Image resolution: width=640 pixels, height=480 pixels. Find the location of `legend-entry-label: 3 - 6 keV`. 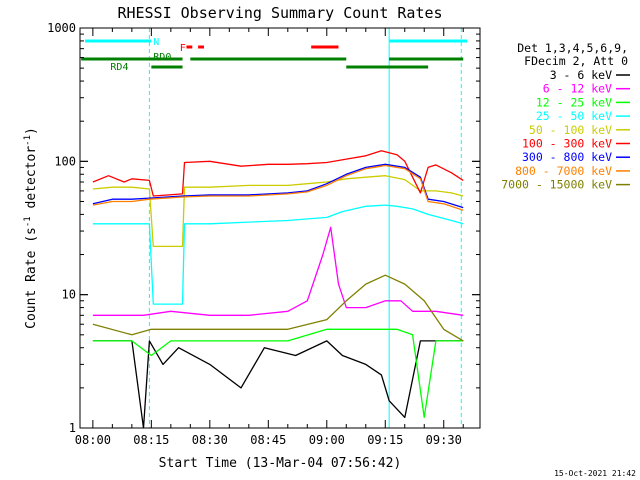

legend-entry-label: 3 - 6 keV is located at coordinates (581, 75).